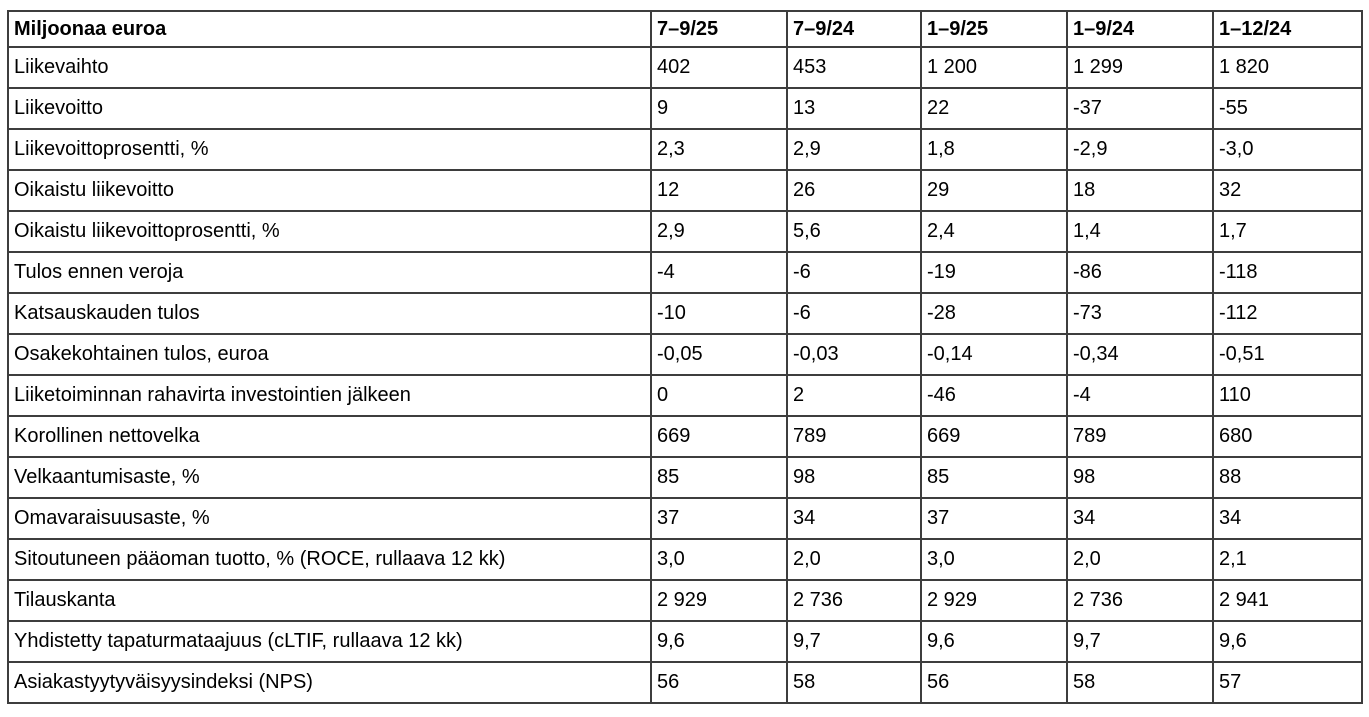  I want to click on table-row: Liikevoittoprosentti, % 2,3 2,9 1,8 -2,9 -3,0, so click(685, 149).